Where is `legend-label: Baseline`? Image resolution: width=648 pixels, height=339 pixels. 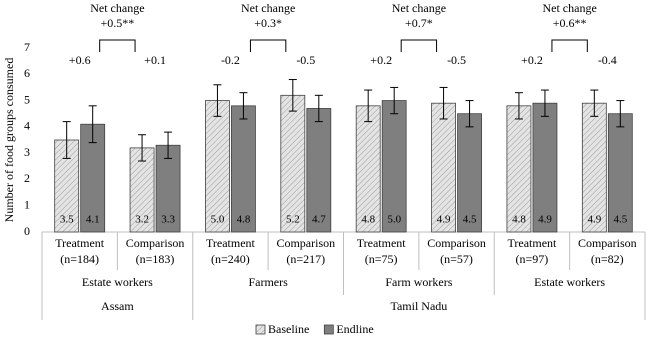
legend-label: Baseline is located at coordinates (288, 329).